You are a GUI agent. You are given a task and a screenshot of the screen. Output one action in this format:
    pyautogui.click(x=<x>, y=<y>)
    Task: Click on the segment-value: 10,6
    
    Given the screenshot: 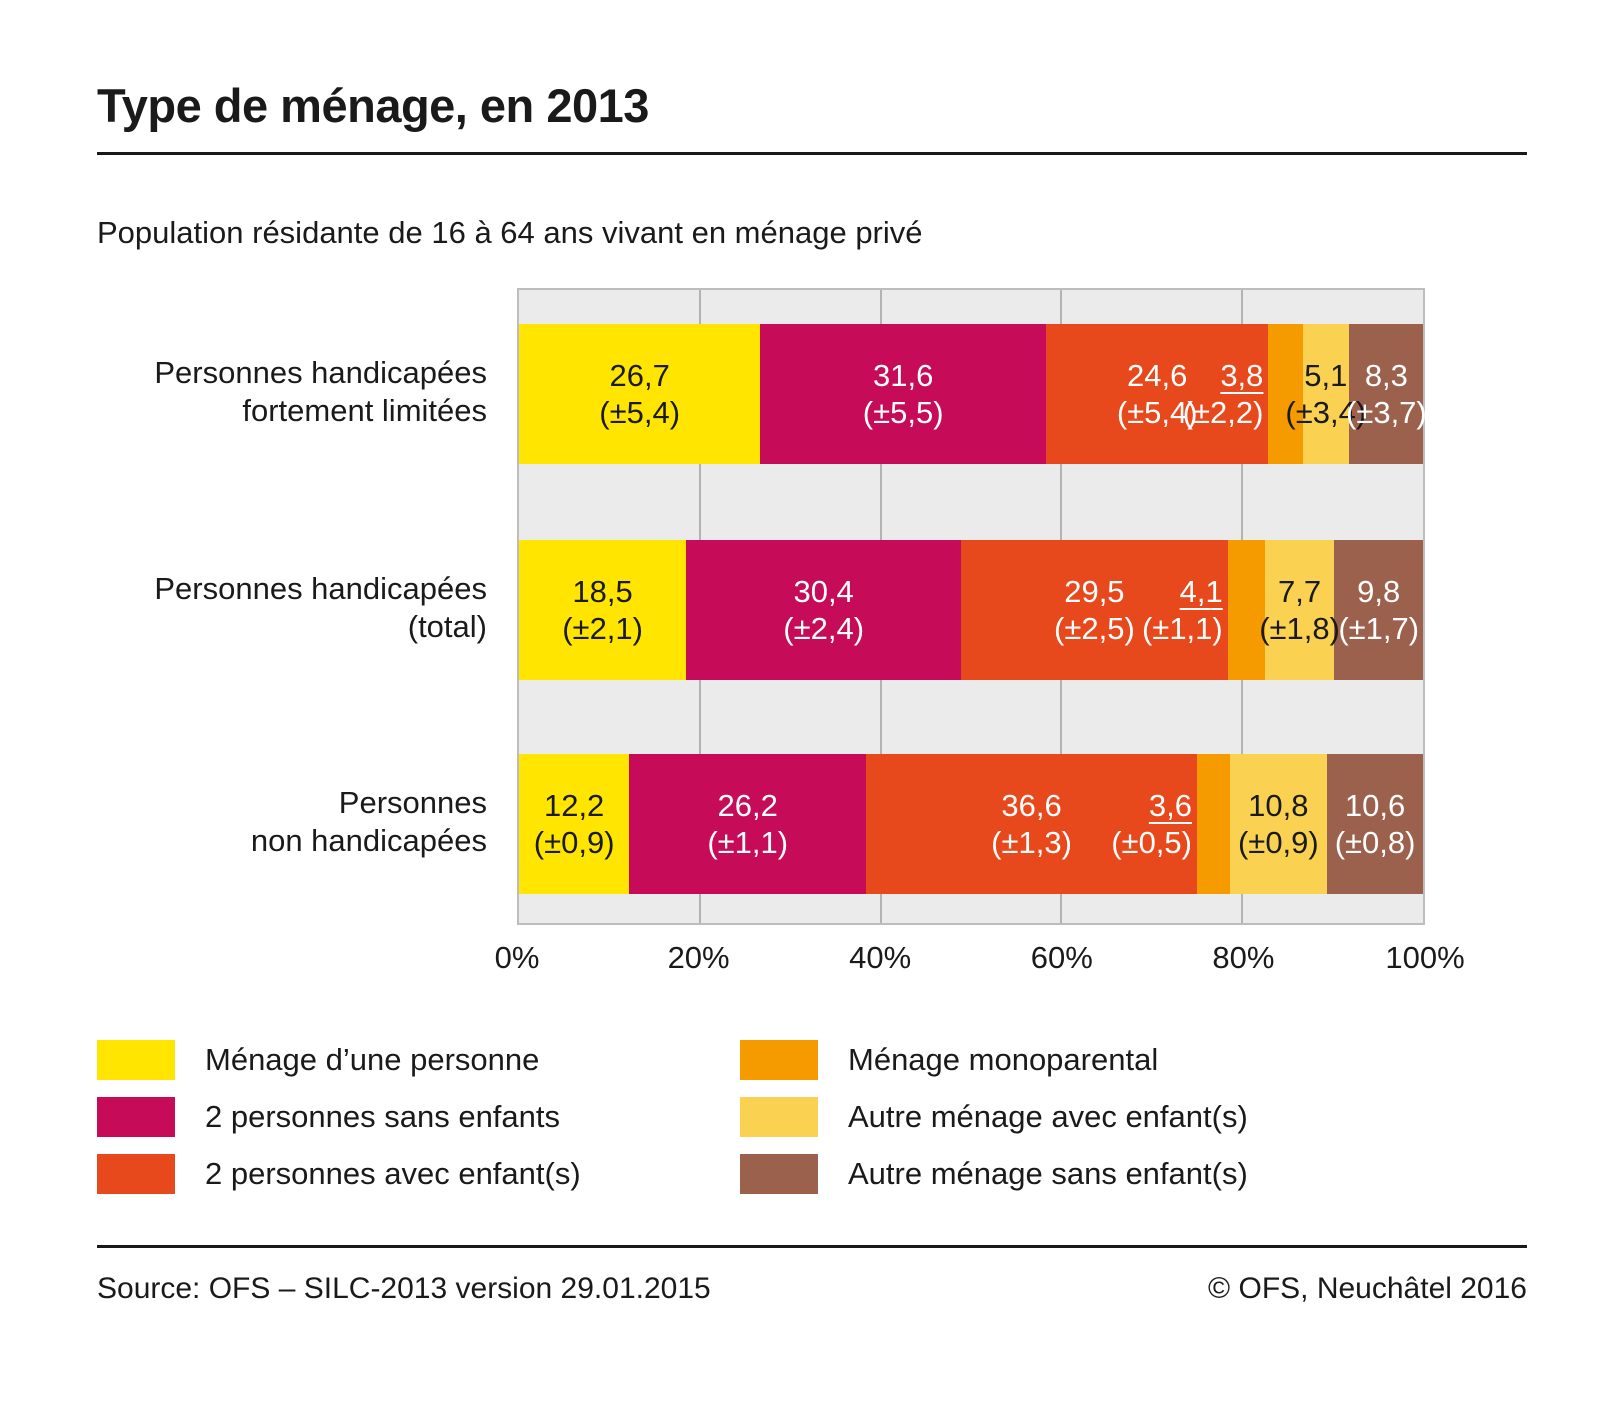 What is the action you would take?
    pyautogui.click(x=1375, y=805)
    